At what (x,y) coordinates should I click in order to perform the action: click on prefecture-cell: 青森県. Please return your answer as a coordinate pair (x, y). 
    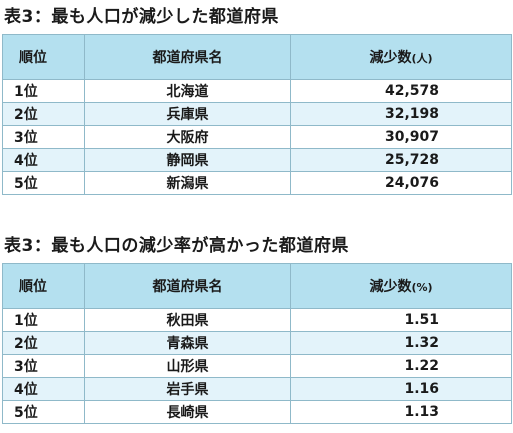
    Looking at the image, I should click on (187, 343).